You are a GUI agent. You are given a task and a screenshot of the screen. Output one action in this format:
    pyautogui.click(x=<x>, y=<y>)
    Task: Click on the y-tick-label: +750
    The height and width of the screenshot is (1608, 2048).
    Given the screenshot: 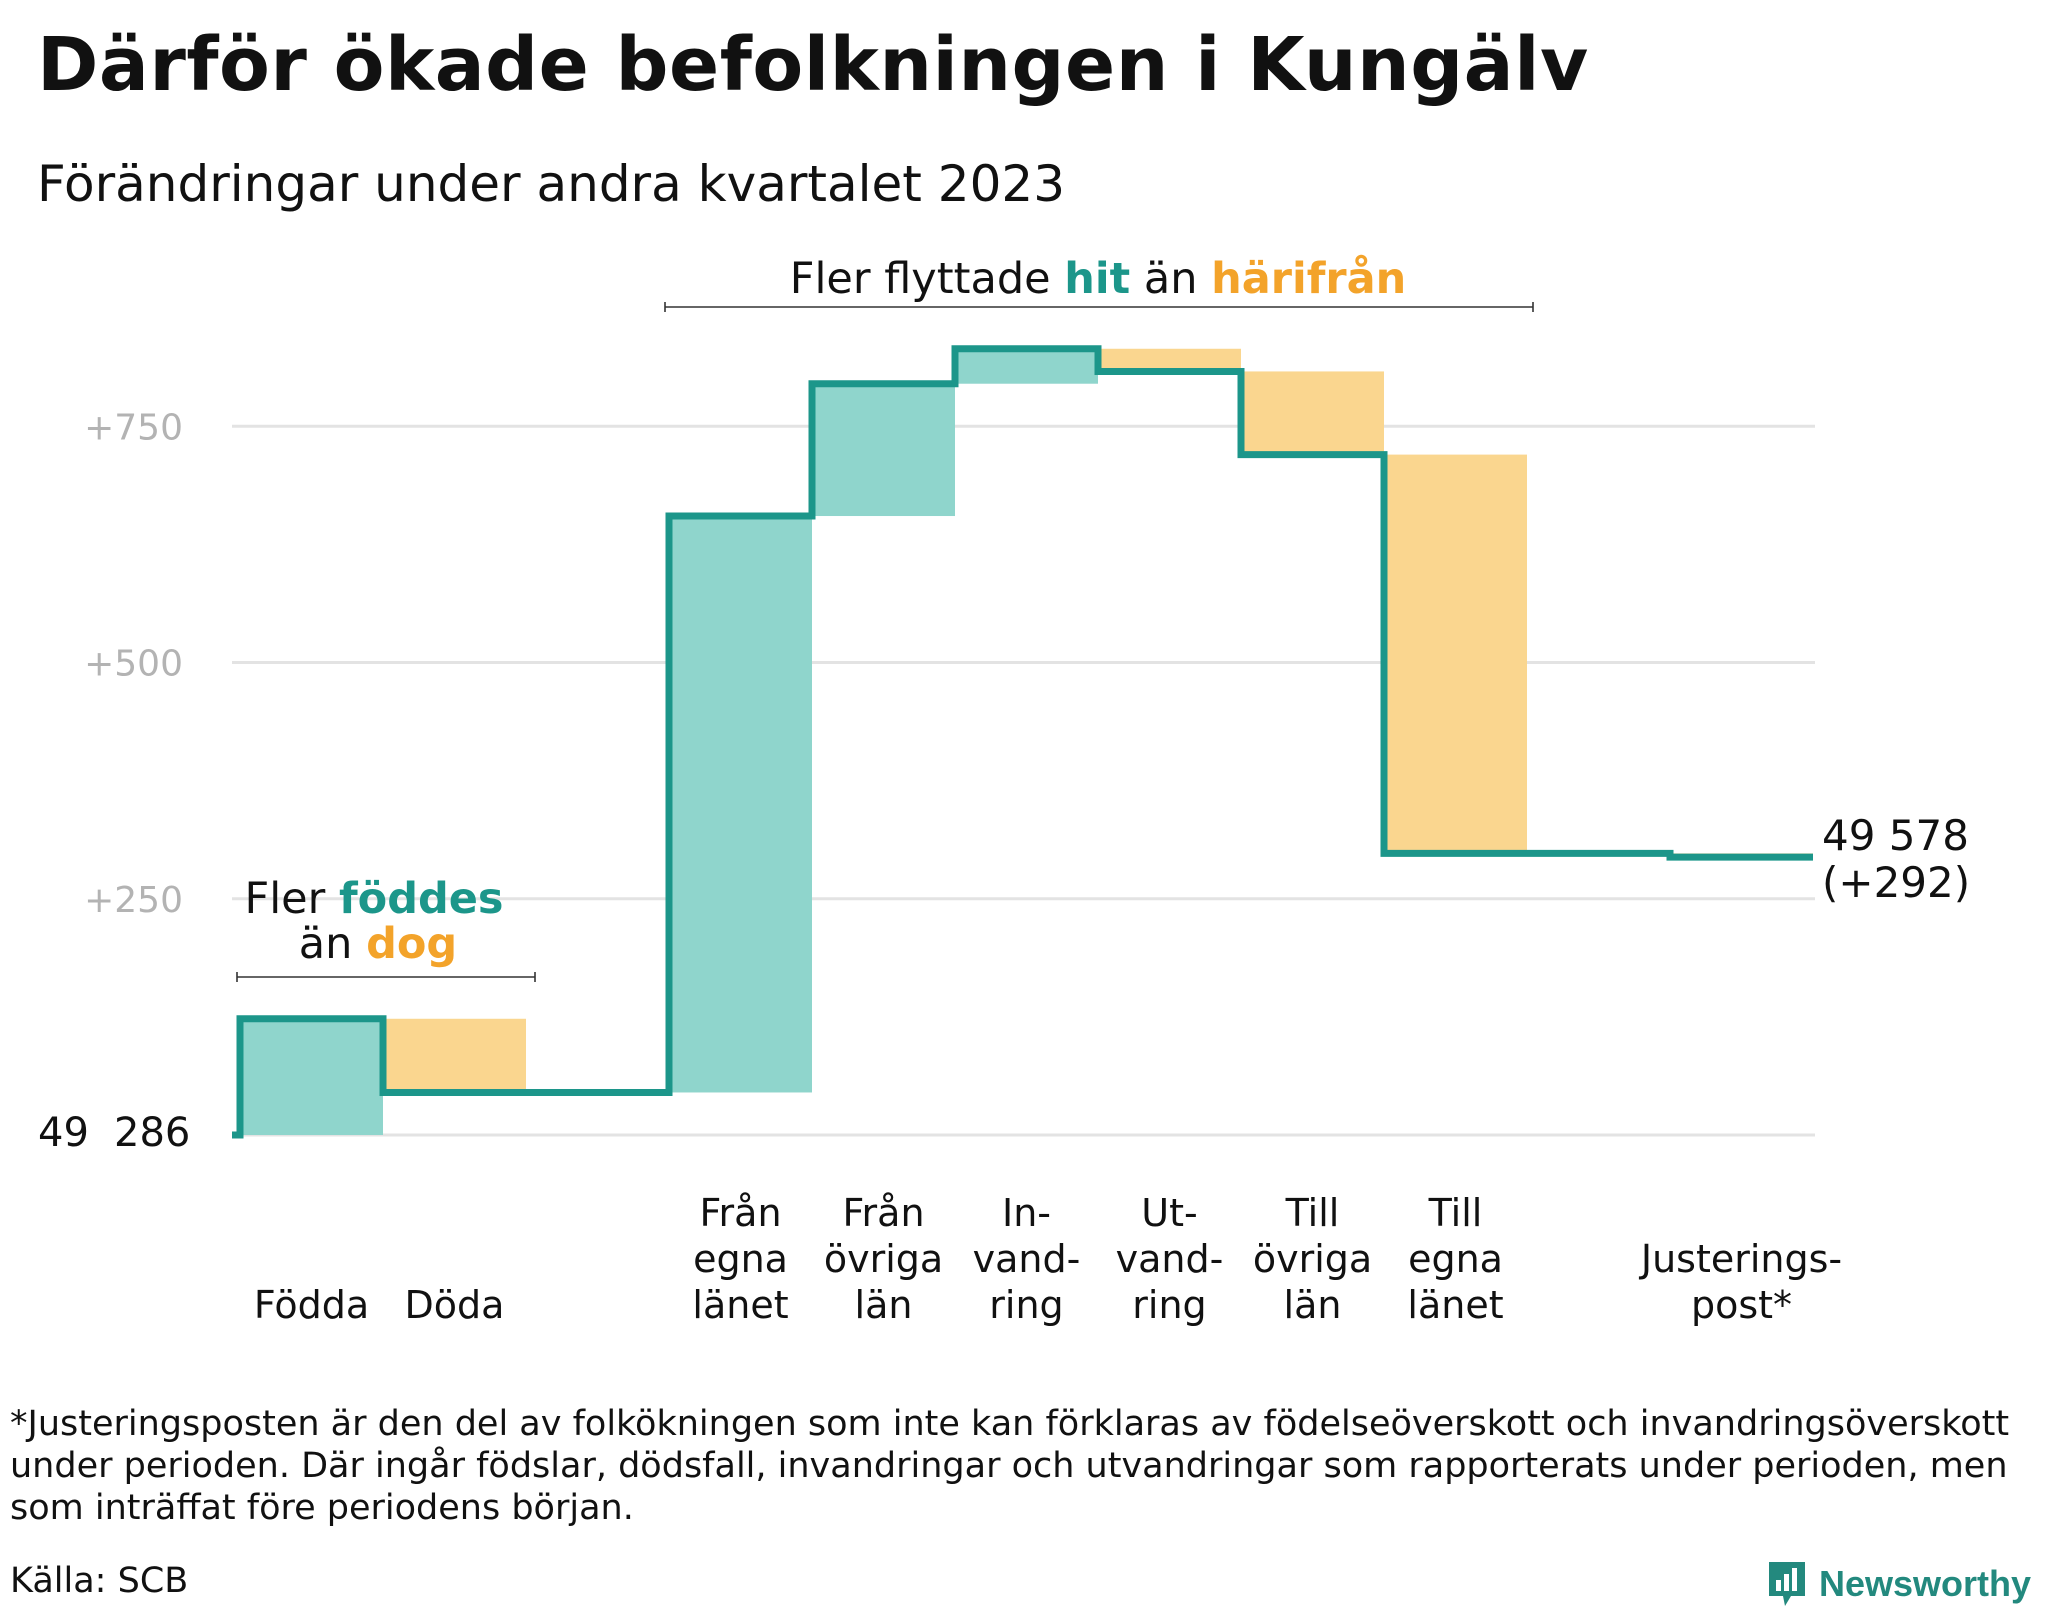 What is the action you would take?
    pyautogui.click(x=133, y=427)
    